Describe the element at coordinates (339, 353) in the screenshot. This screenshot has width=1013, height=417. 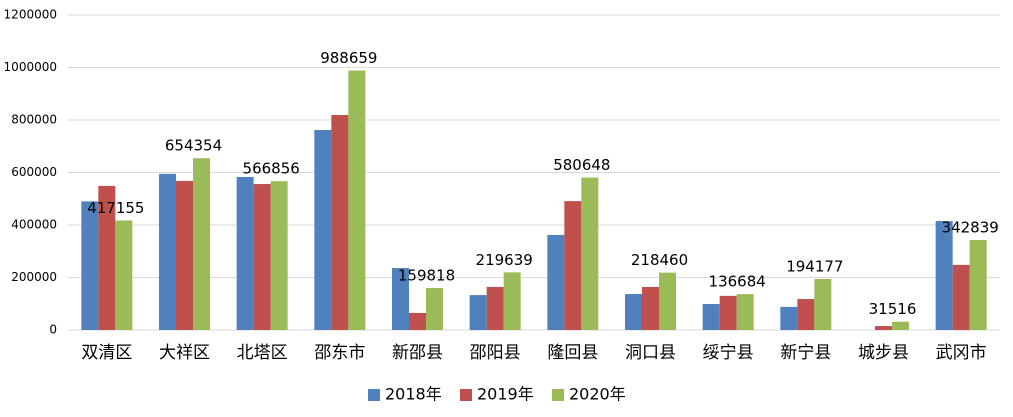
I see `x-tick-label: 邵东市` at that location.